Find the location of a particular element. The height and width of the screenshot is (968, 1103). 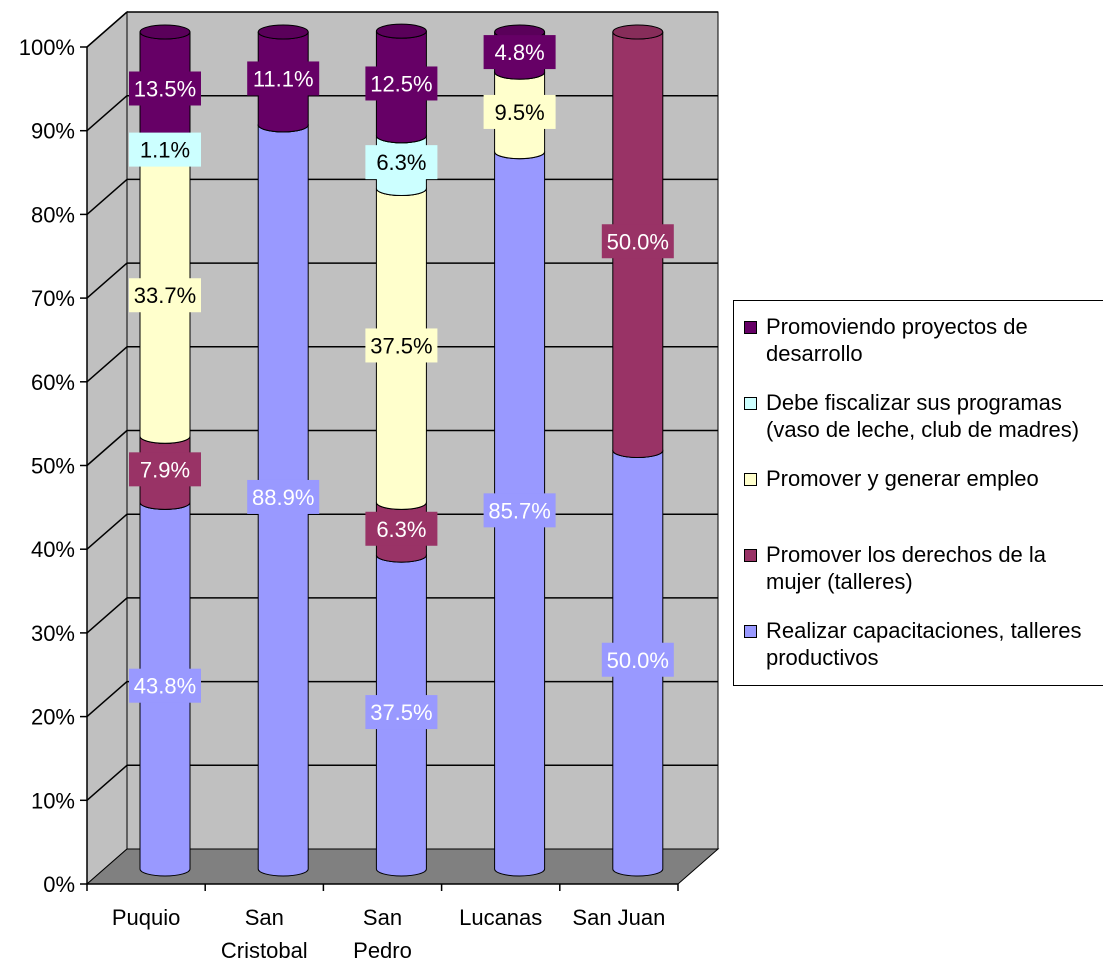

y-tick-label: 30% is located at coordinates (53, 633).